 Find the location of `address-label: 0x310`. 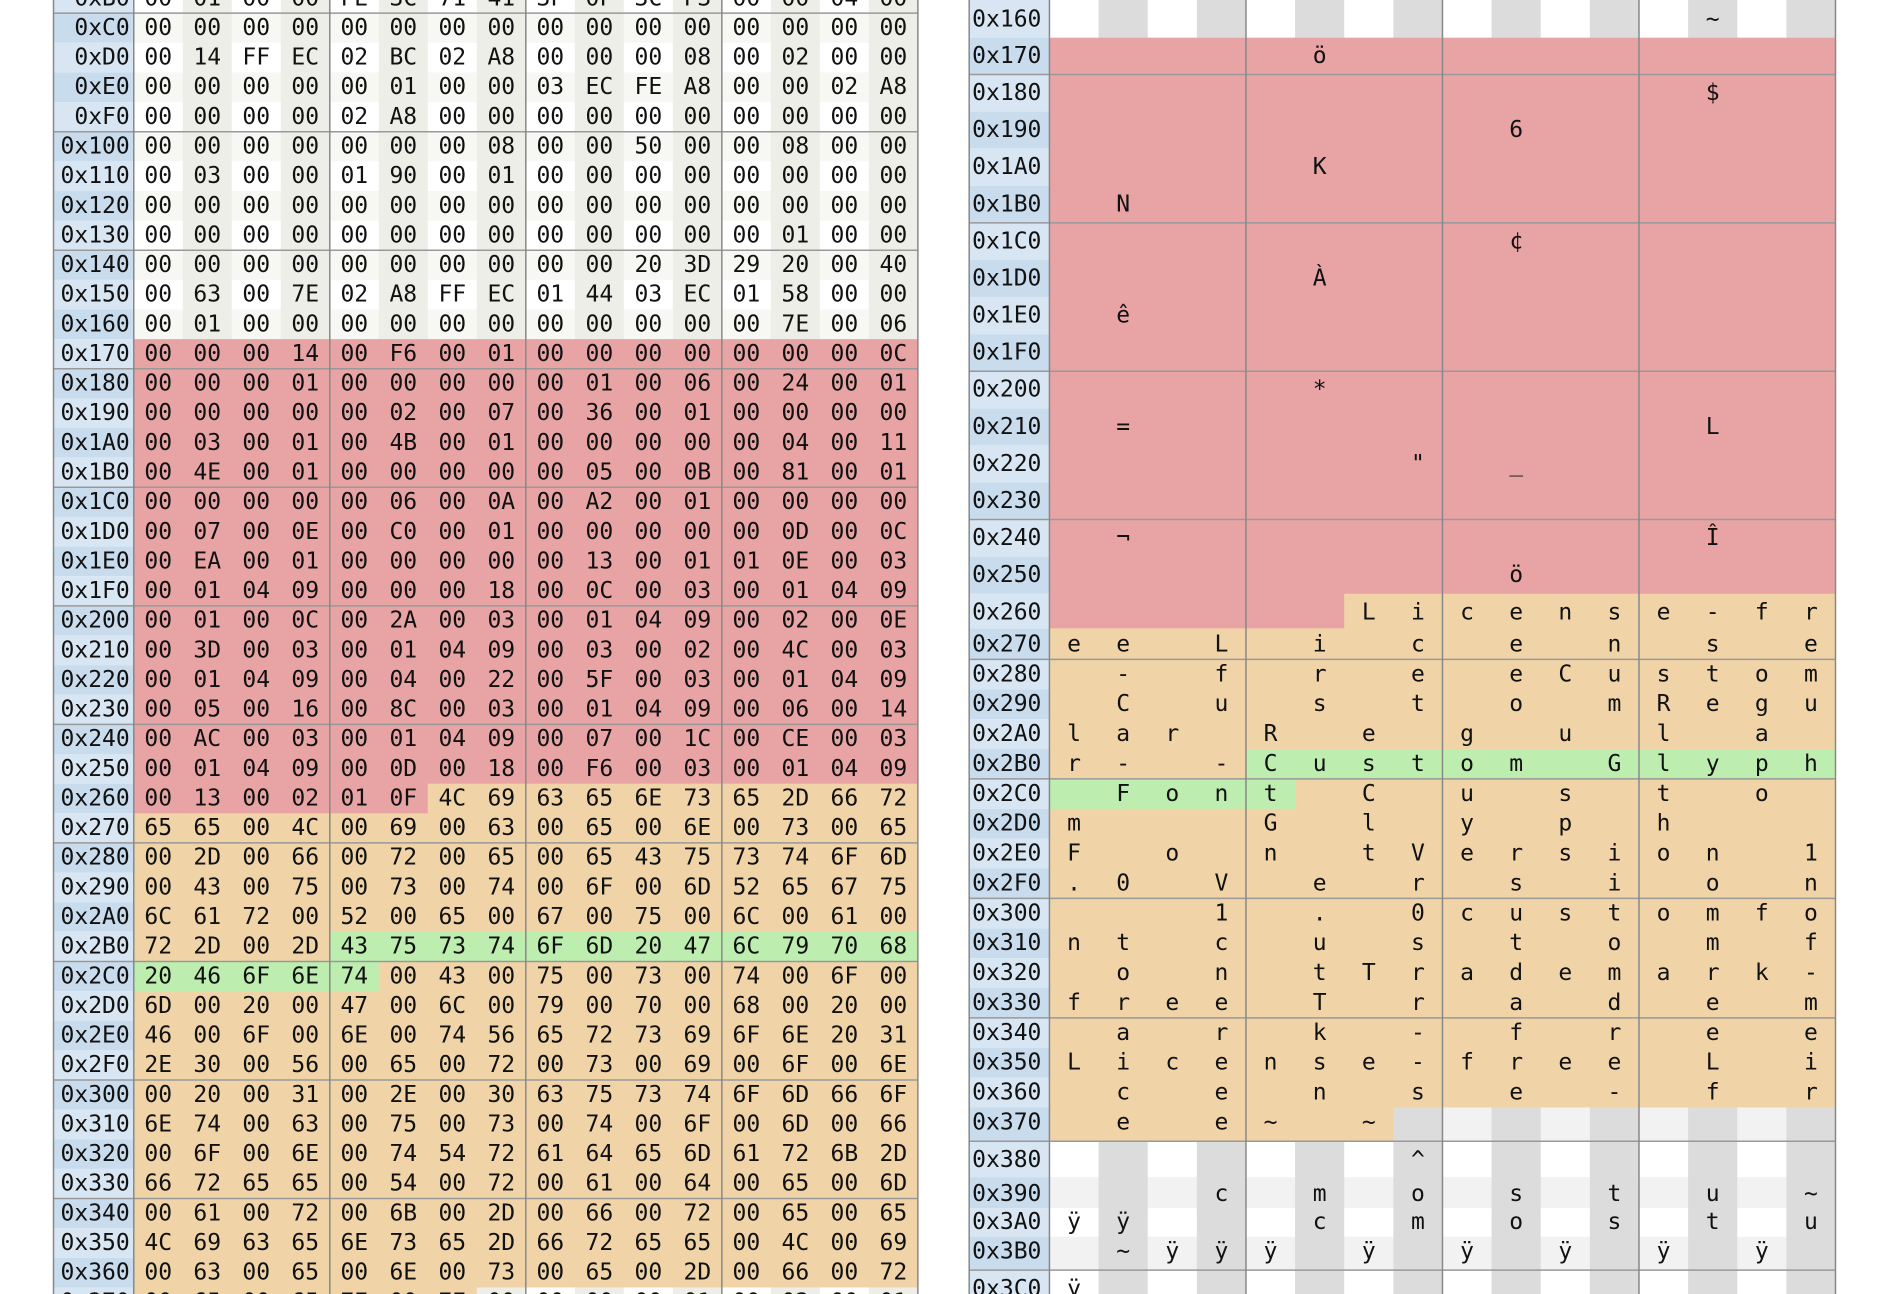

address-label: 0x310 is located at coordinates (95, 1124).